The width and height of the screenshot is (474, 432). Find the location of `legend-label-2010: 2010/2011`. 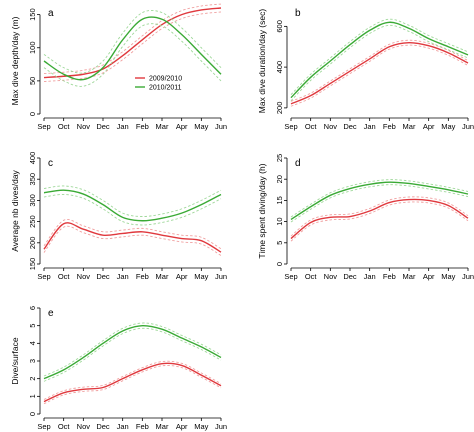

legend-label-2010: 2010/2011 is located at coordinates (165, 88).